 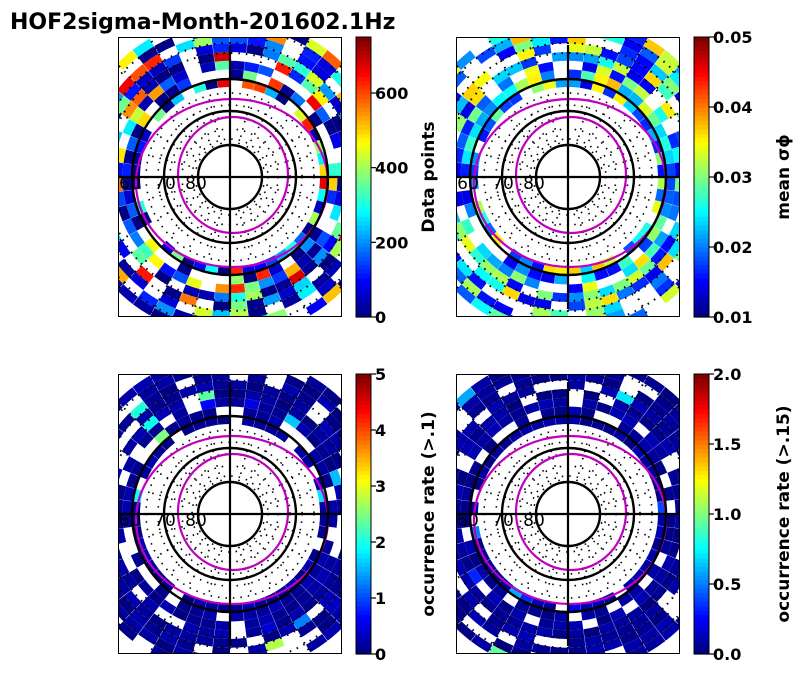 I want to click on ring-label-60: 60, so click(x=468, y=184).